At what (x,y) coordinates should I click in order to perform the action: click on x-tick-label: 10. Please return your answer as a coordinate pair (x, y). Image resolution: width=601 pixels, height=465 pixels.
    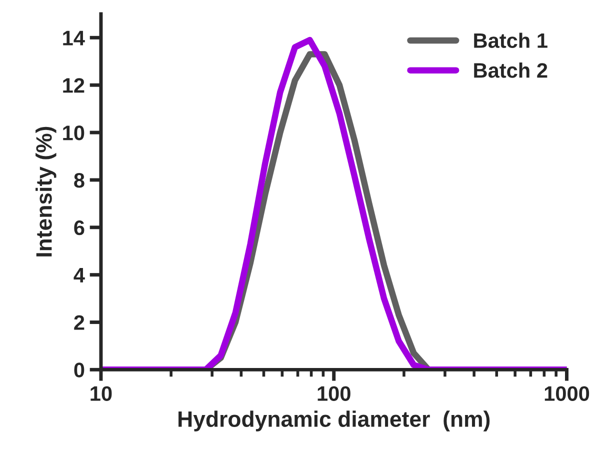
    Looking at the image, I should click on (101, 393).